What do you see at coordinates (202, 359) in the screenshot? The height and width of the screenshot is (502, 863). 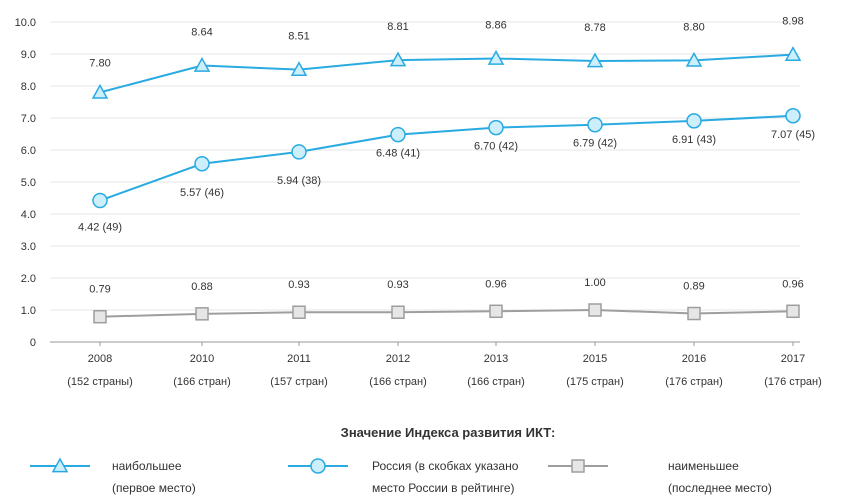 I see `x-tick-label: 2010` at bounding box center [202, 359].